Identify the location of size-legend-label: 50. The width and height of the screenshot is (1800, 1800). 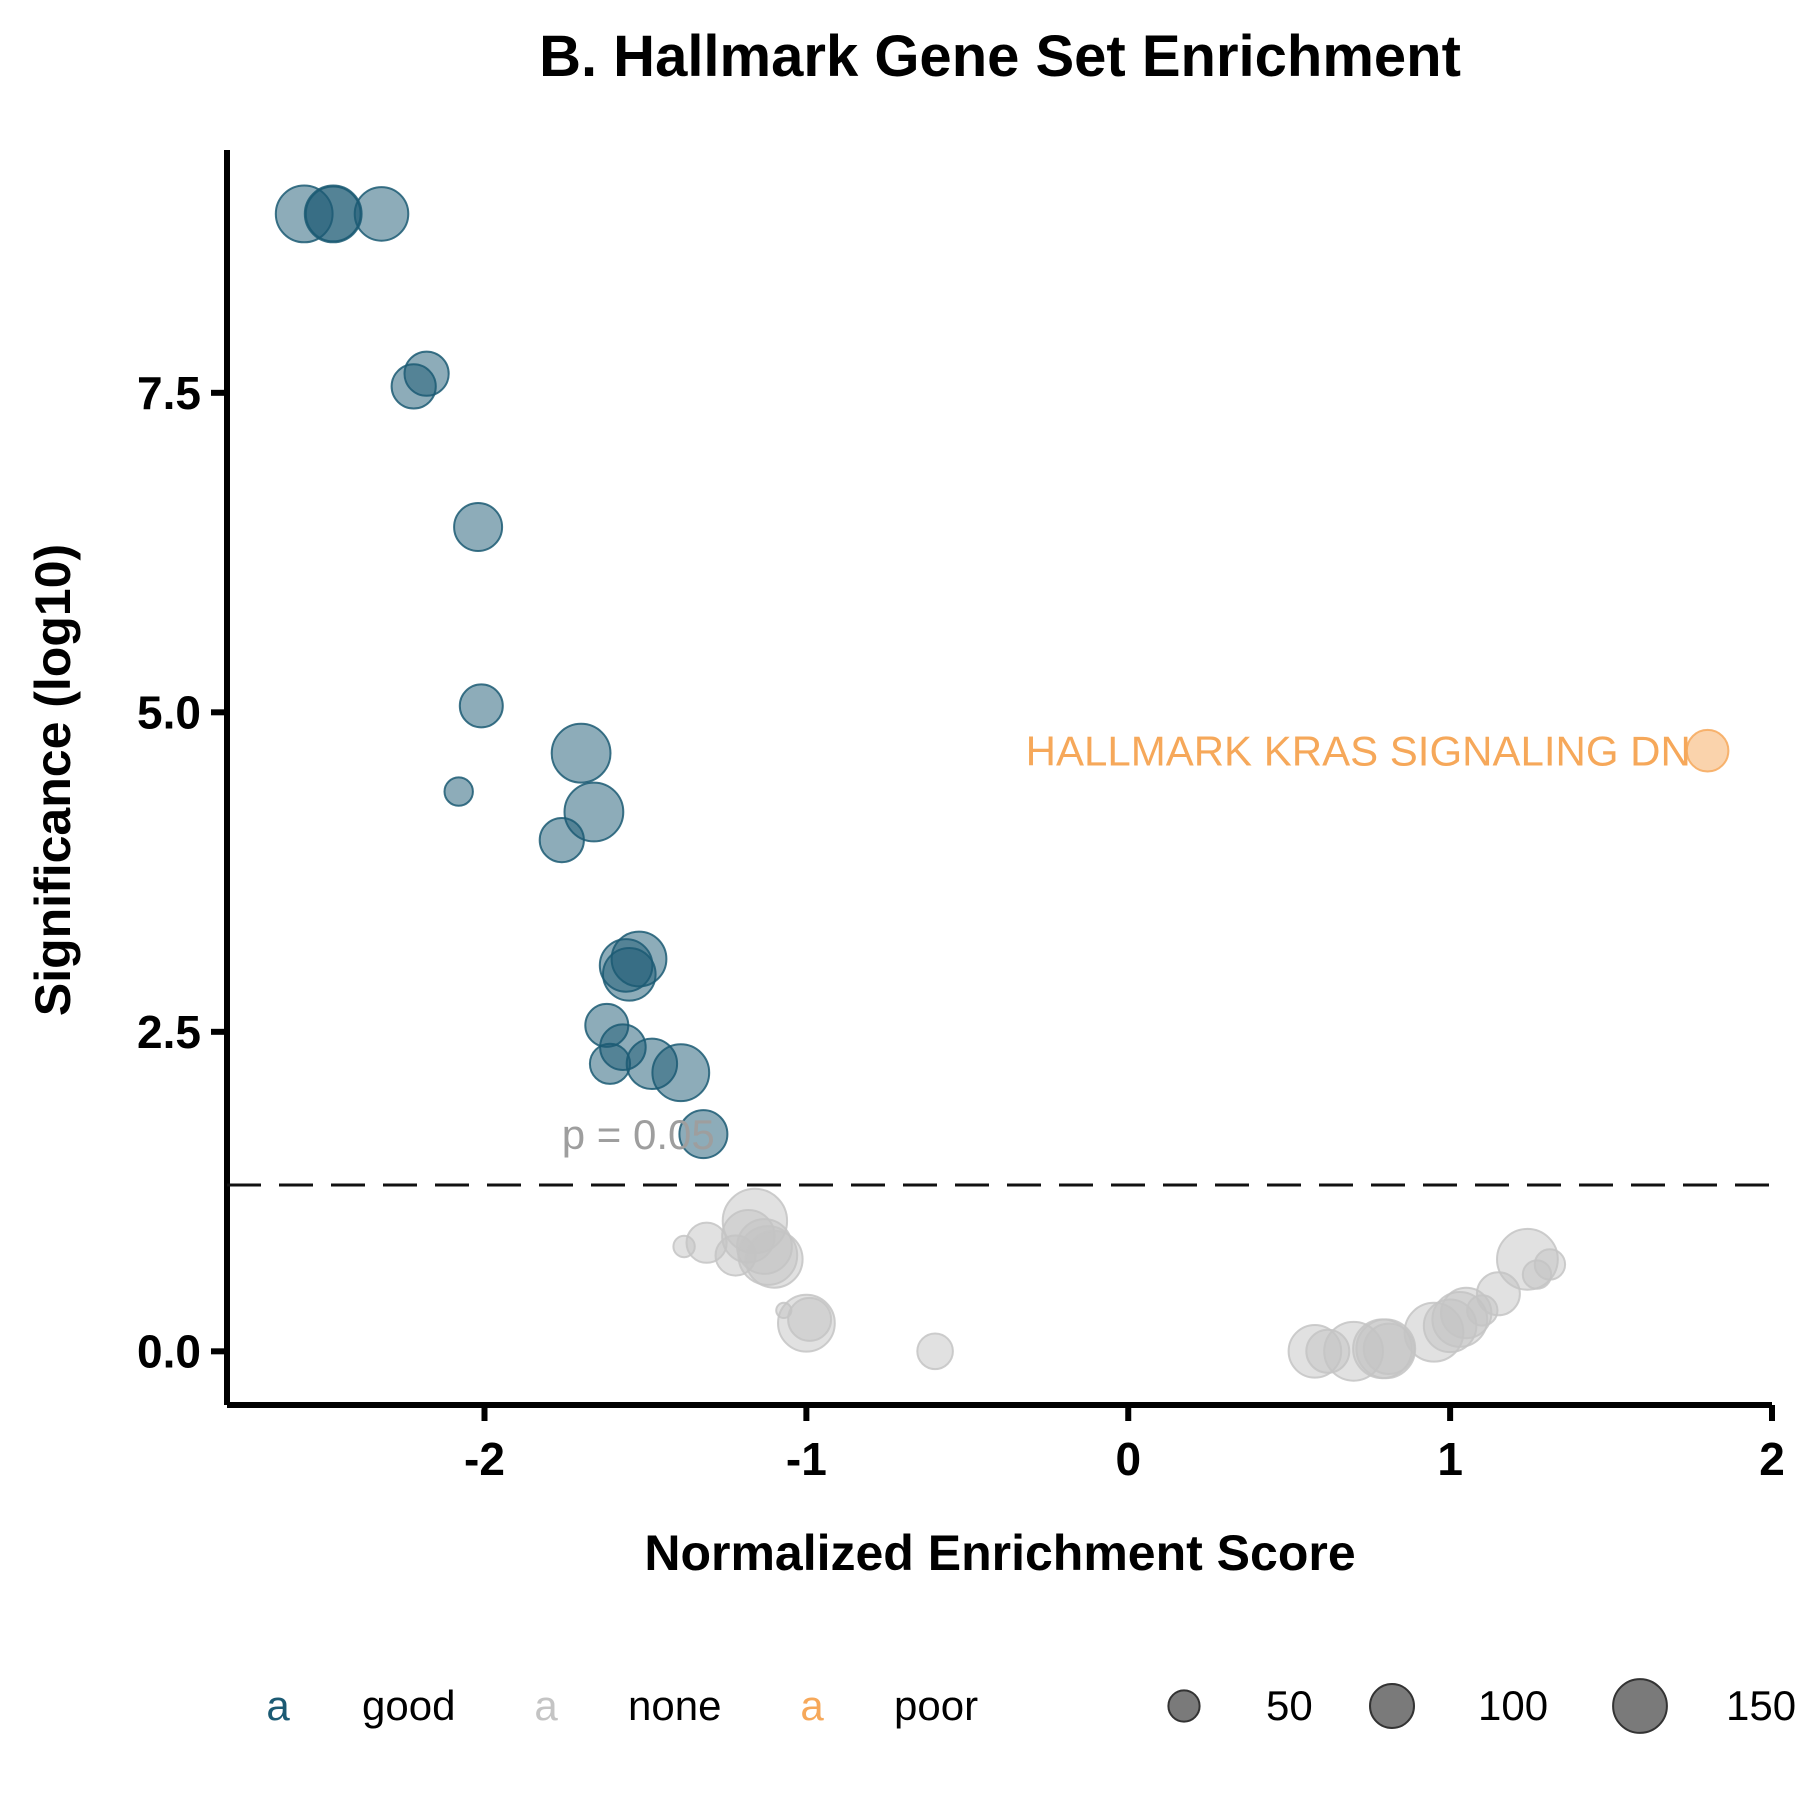
(1289, 1705).